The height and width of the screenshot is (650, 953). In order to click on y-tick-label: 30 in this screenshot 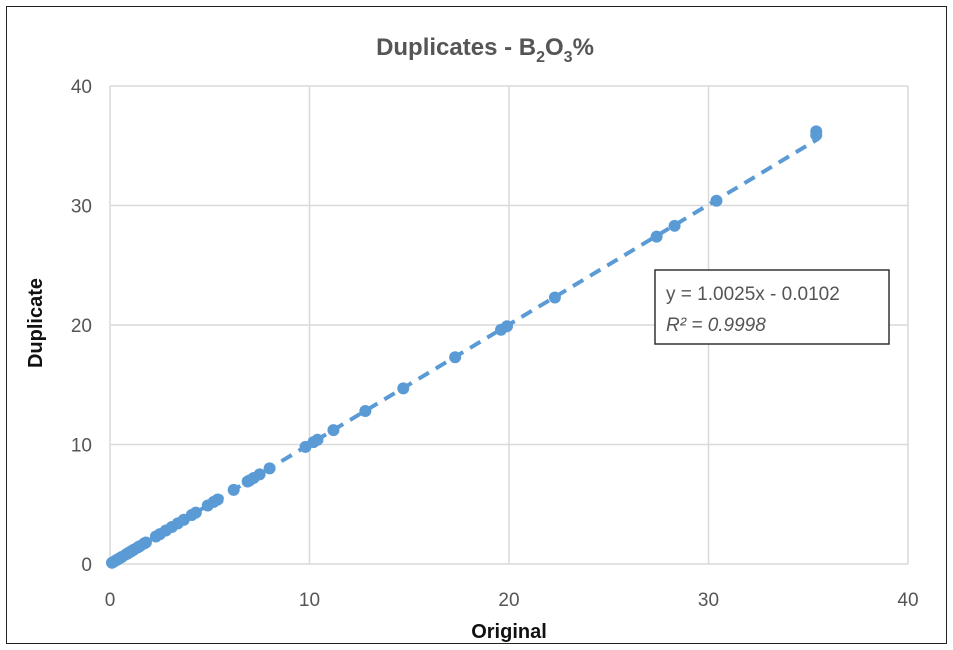, I will do `click(81, 207)`.